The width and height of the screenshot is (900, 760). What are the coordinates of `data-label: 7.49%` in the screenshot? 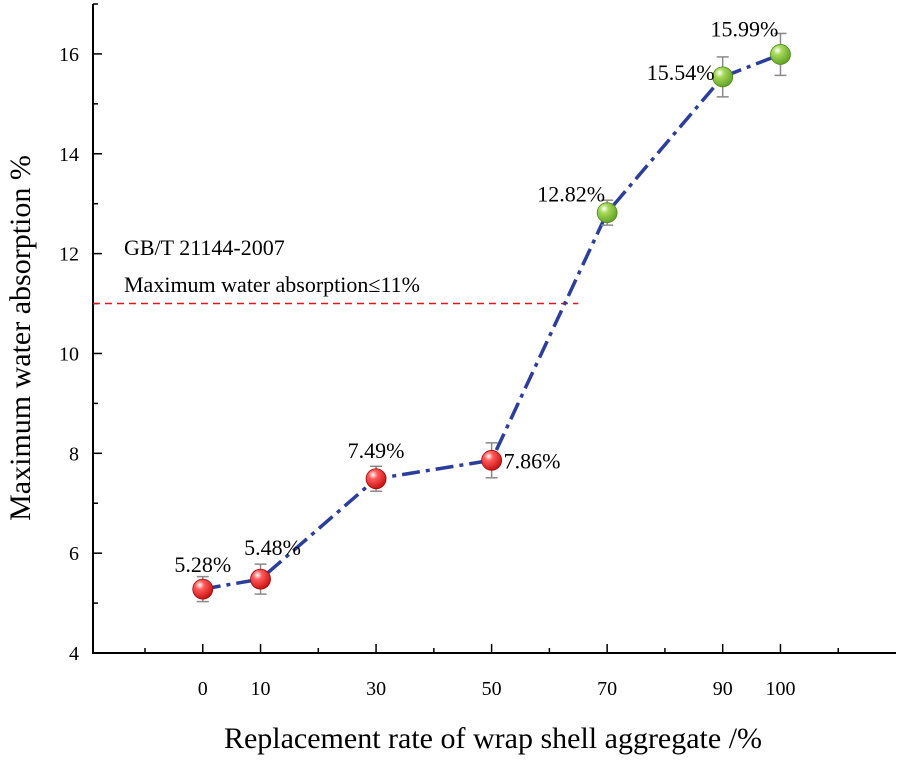 It's located at (376, 450).